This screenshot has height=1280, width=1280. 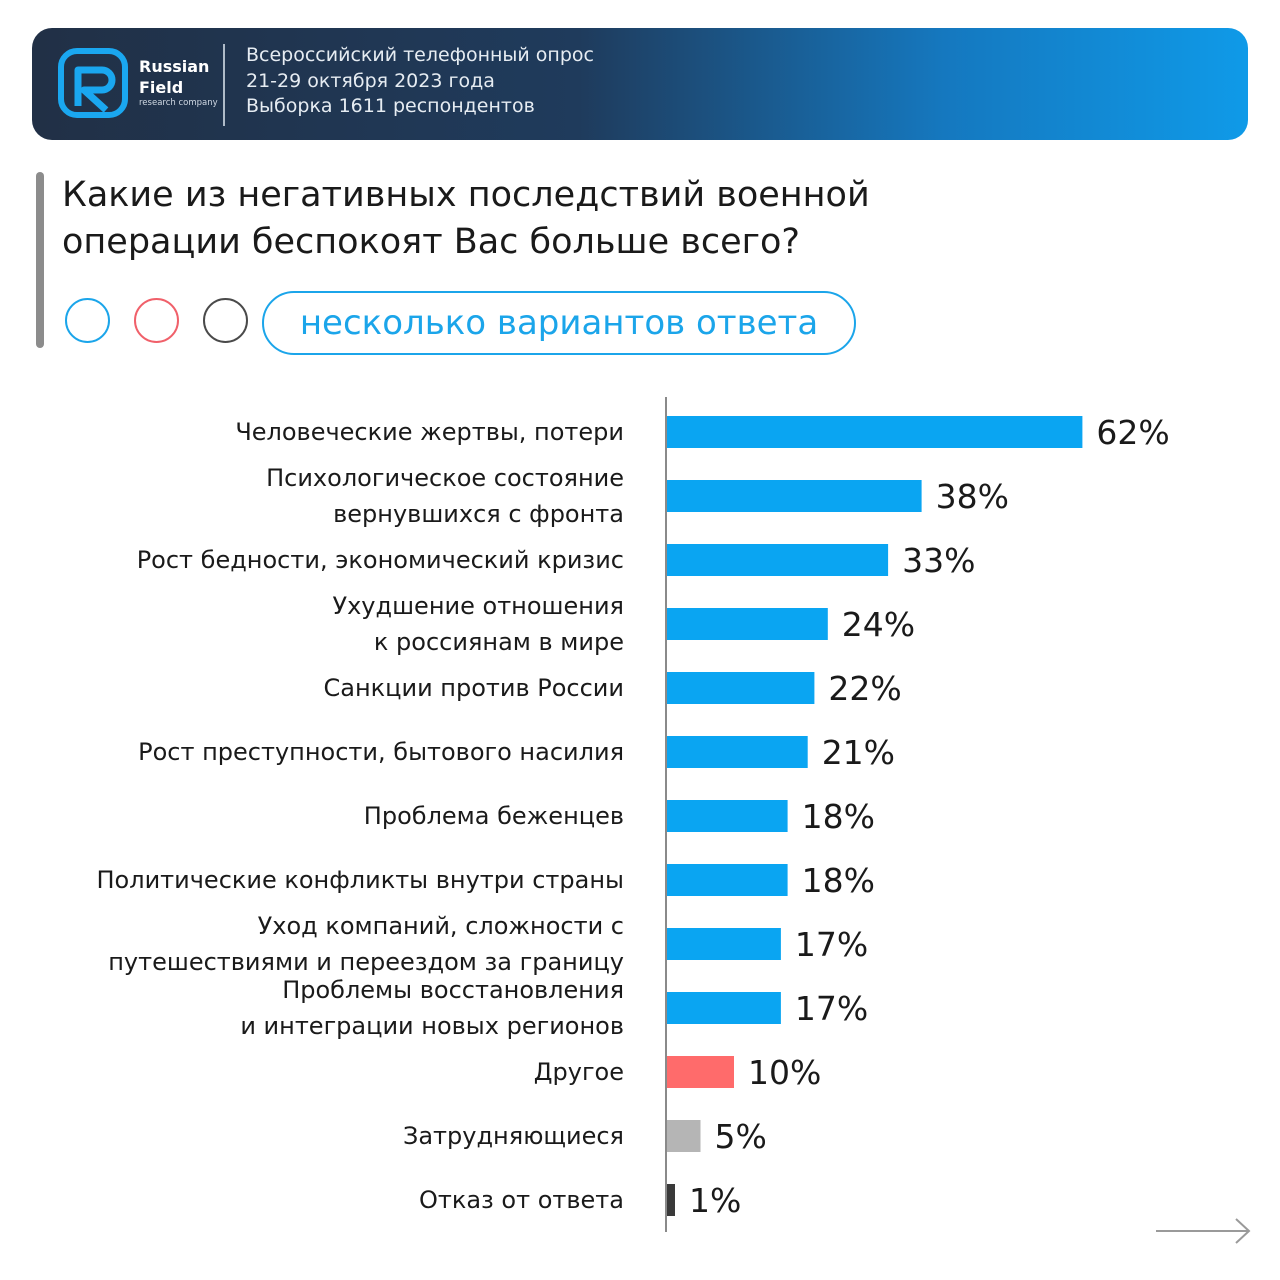 What do you see at coordinates (380, 560) in the screenshot?
I see `category-label: Рост бедности, экономический кризис` at bounding box center [380, 560].